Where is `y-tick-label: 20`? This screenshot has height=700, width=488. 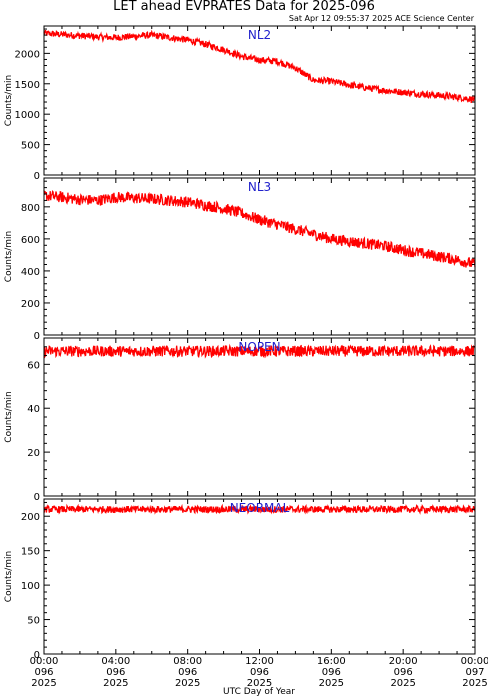
y-tick-label: 20 is located at coordinates (33, 453).